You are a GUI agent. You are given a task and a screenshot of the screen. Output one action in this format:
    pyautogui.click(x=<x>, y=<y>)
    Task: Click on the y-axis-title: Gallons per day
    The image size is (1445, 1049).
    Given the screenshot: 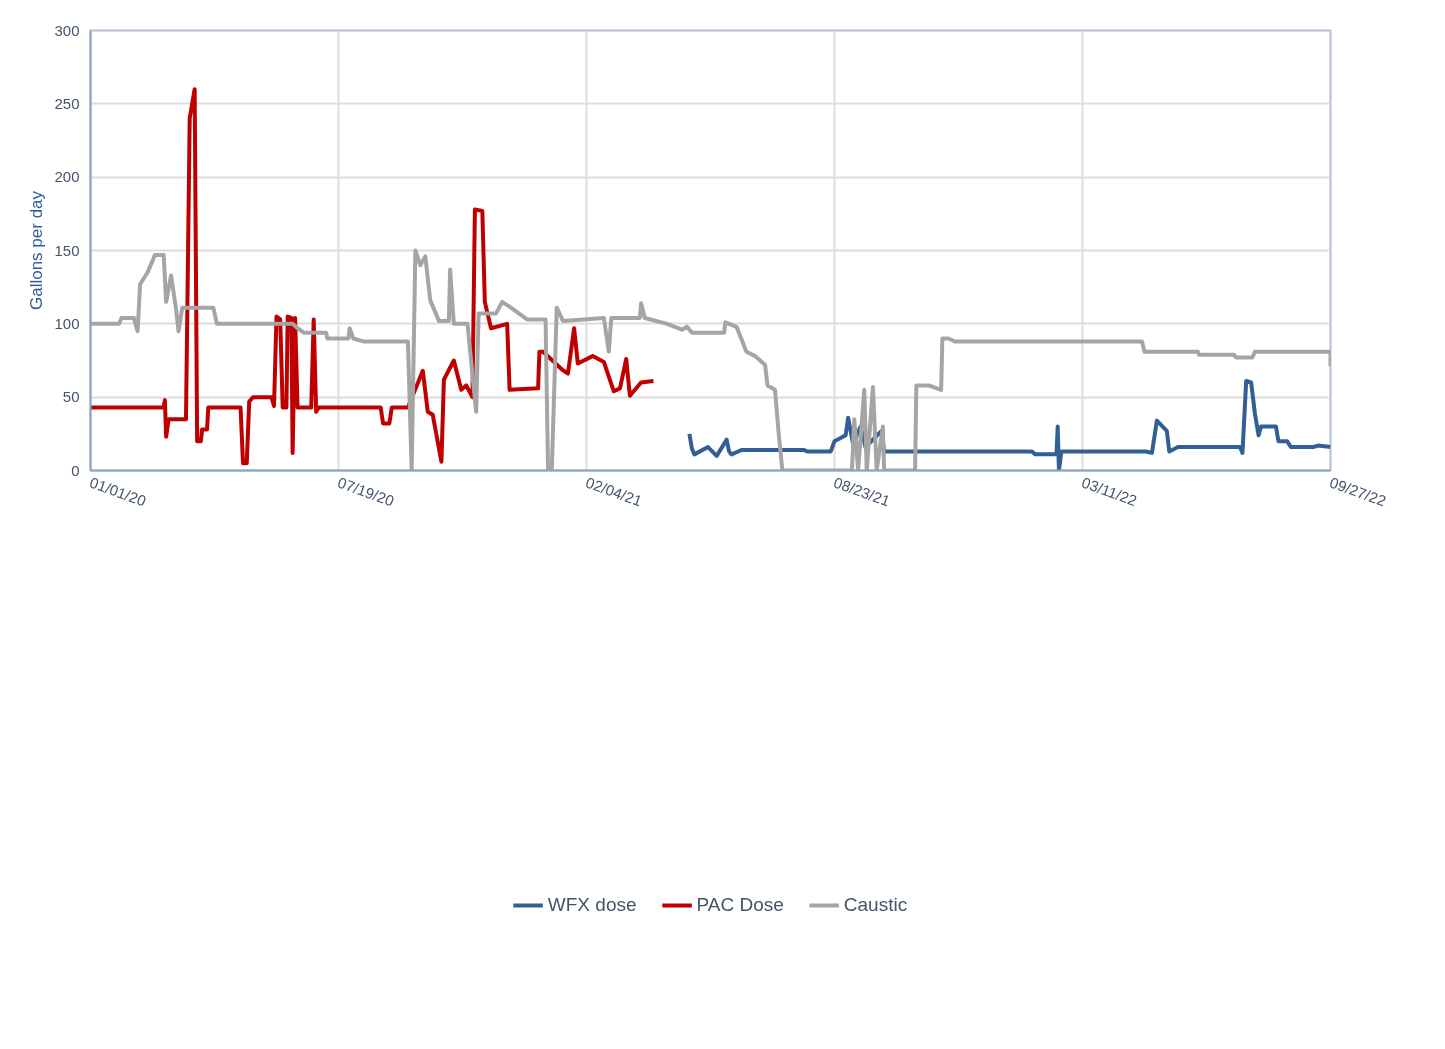 What is the action you would take?
    pyautogui.click(x=37, y=250)
    